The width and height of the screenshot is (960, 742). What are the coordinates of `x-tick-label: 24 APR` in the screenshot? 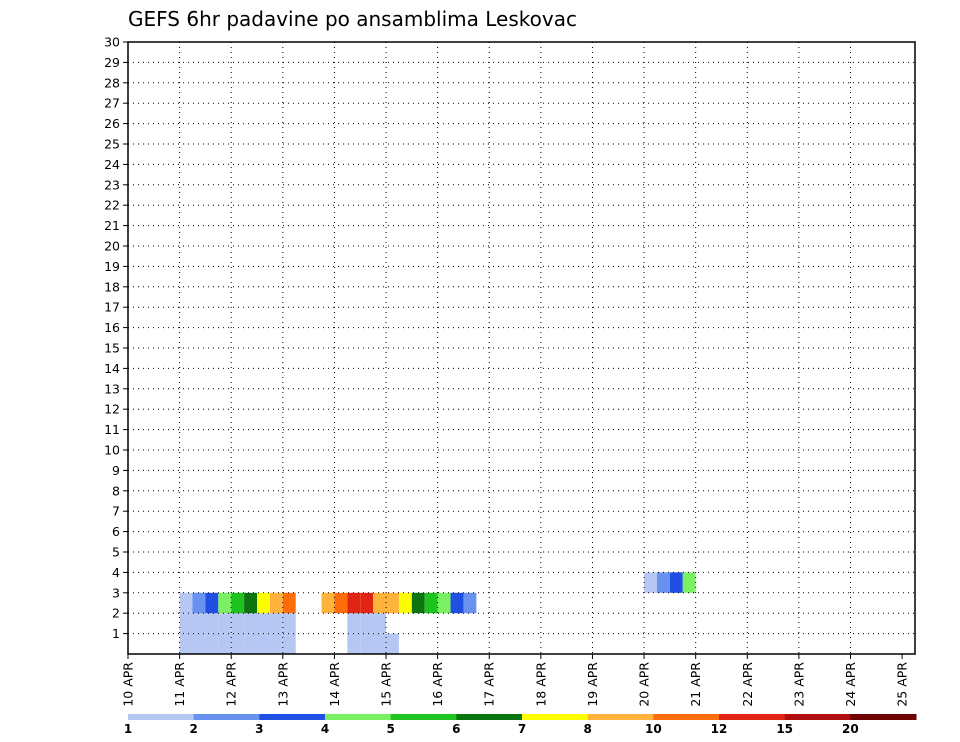 It's located at (850, 684).